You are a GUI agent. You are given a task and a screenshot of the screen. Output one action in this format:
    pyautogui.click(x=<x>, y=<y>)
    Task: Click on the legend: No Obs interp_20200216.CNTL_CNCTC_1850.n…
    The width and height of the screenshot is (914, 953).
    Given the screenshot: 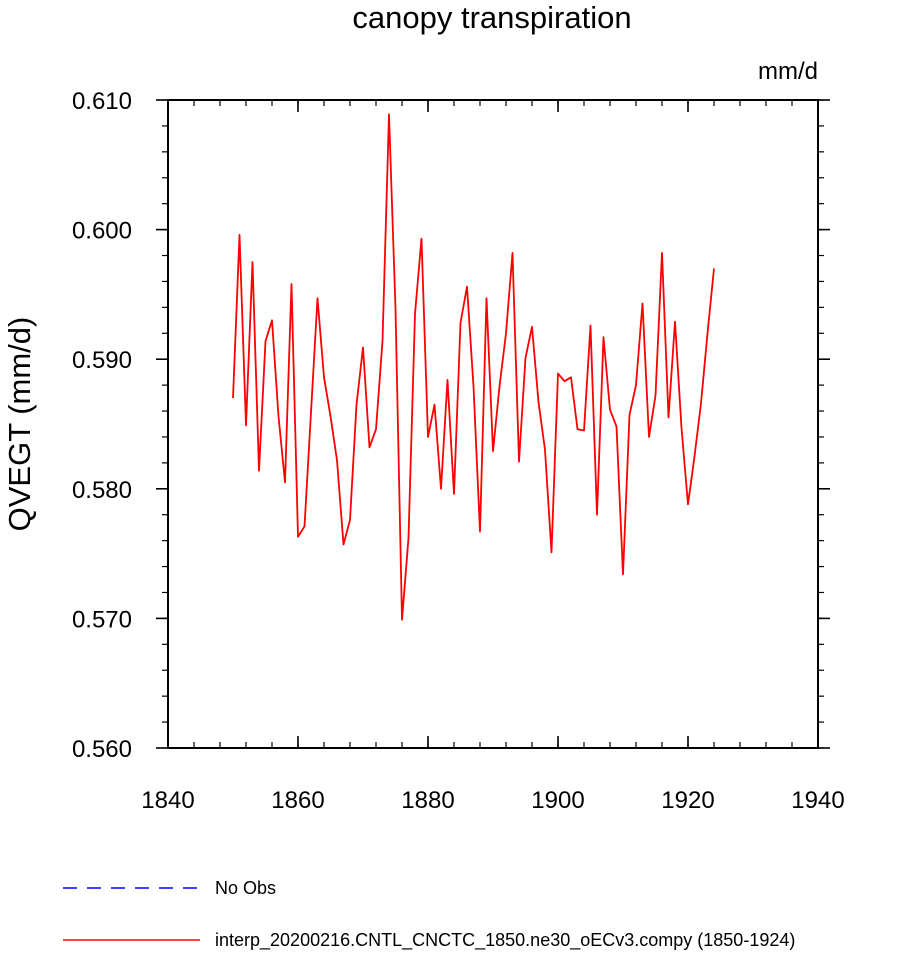 What is the action you would take?
    pyautogui.click(x=429, y=914)
    